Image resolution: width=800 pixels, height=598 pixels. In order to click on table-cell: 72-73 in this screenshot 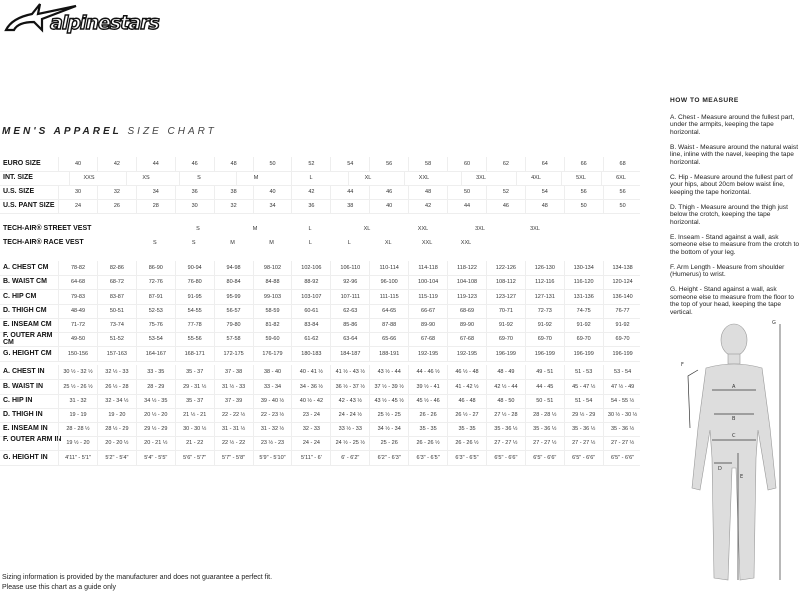, I will do `click(544, 311)`.